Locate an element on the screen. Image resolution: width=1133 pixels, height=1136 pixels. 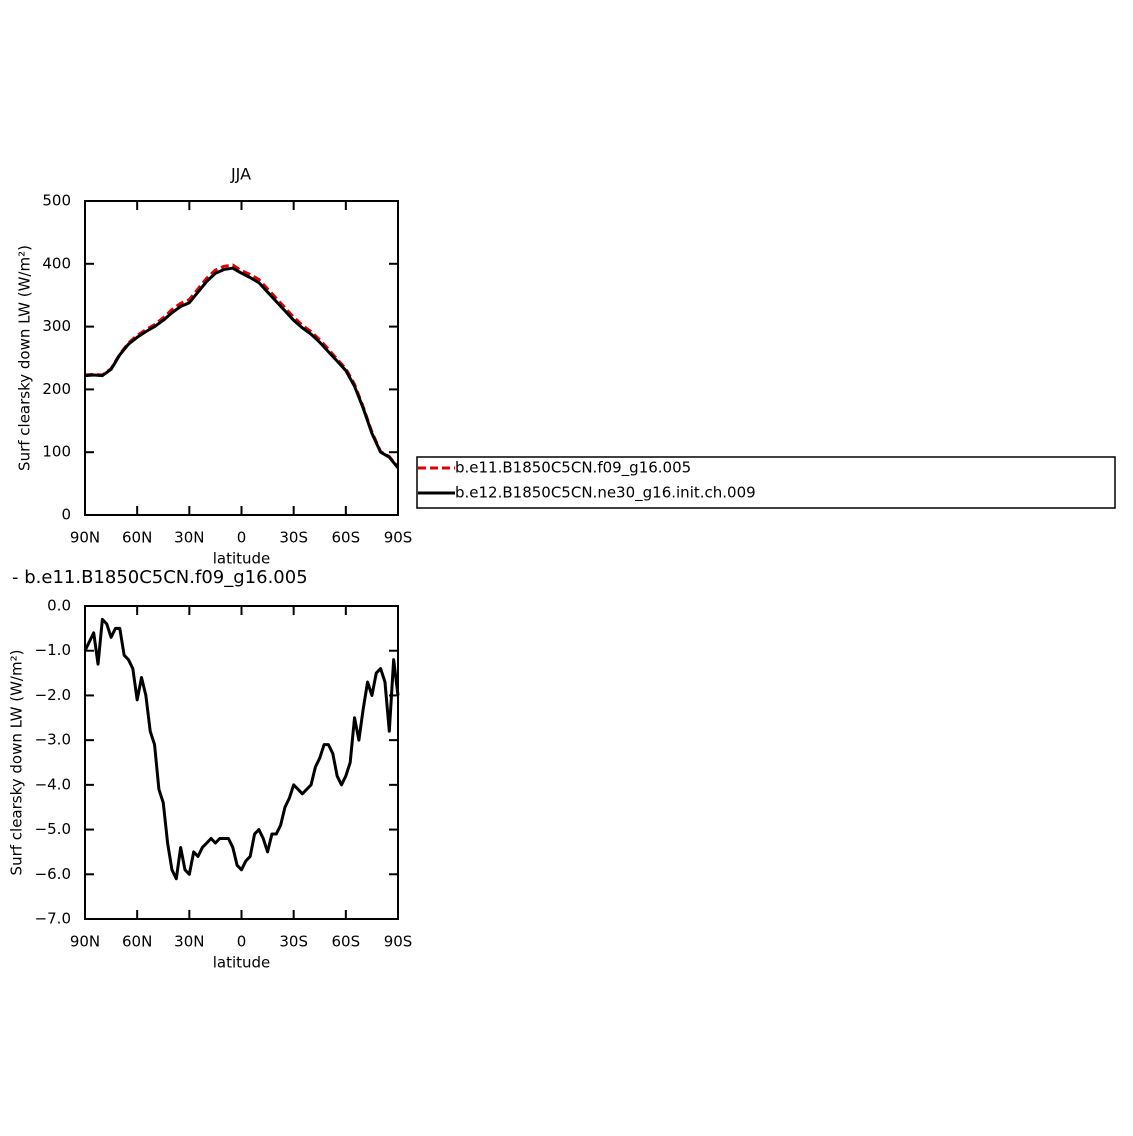
y-tick-label: 400 is located at coordinates (56, 263).